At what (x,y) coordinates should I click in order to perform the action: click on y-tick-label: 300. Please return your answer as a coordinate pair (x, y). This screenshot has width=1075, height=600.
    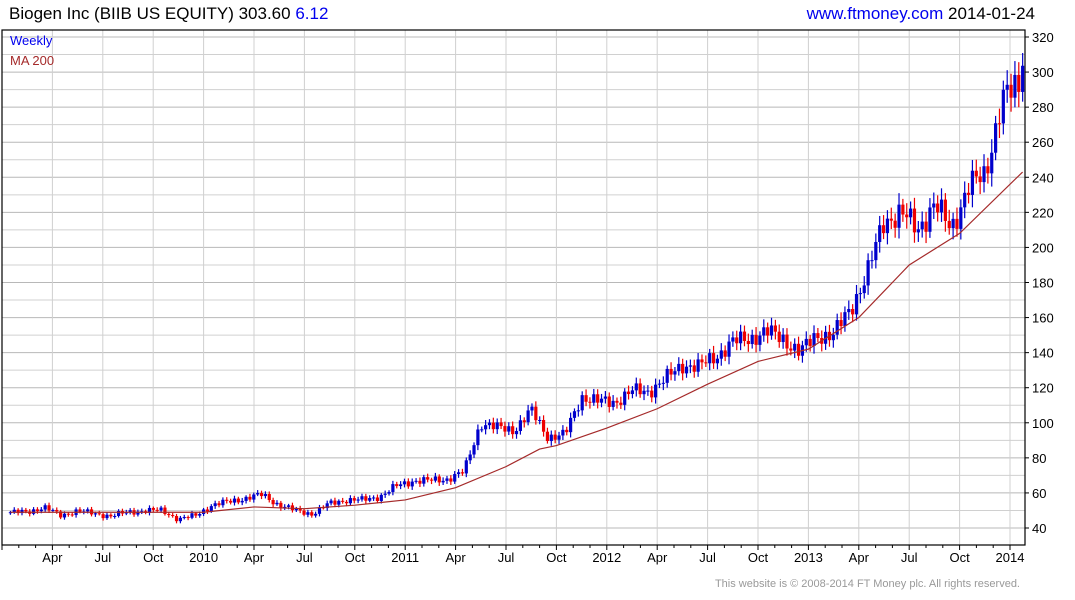
    Looking at the image, I should click on (1043, 72).